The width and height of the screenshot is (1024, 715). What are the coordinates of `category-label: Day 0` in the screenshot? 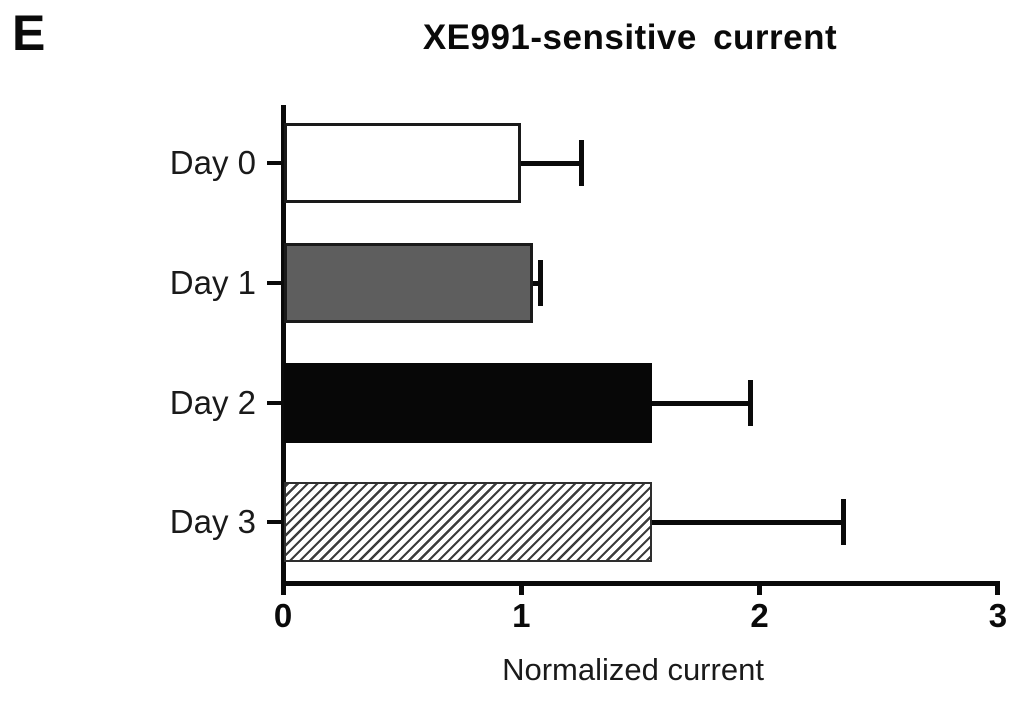 It's located at (212, 162).